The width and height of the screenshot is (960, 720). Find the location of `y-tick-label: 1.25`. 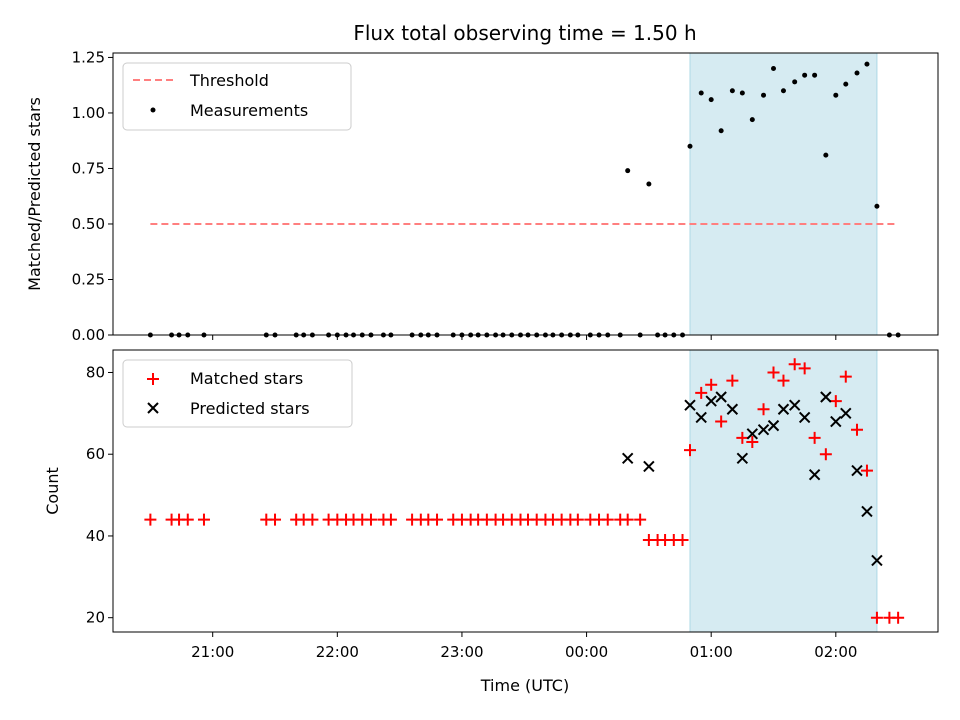

y-tick-label: 1.25 is located at coordinates (88, 57).